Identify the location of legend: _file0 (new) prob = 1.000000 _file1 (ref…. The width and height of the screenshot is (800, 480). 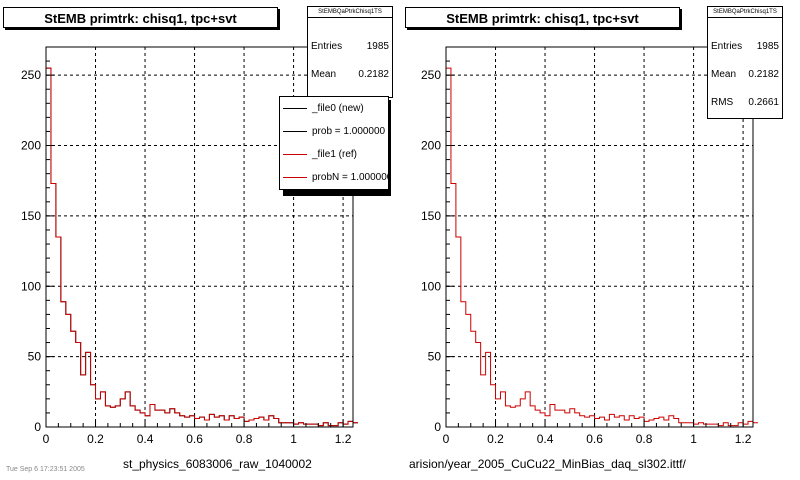
(334, 143).